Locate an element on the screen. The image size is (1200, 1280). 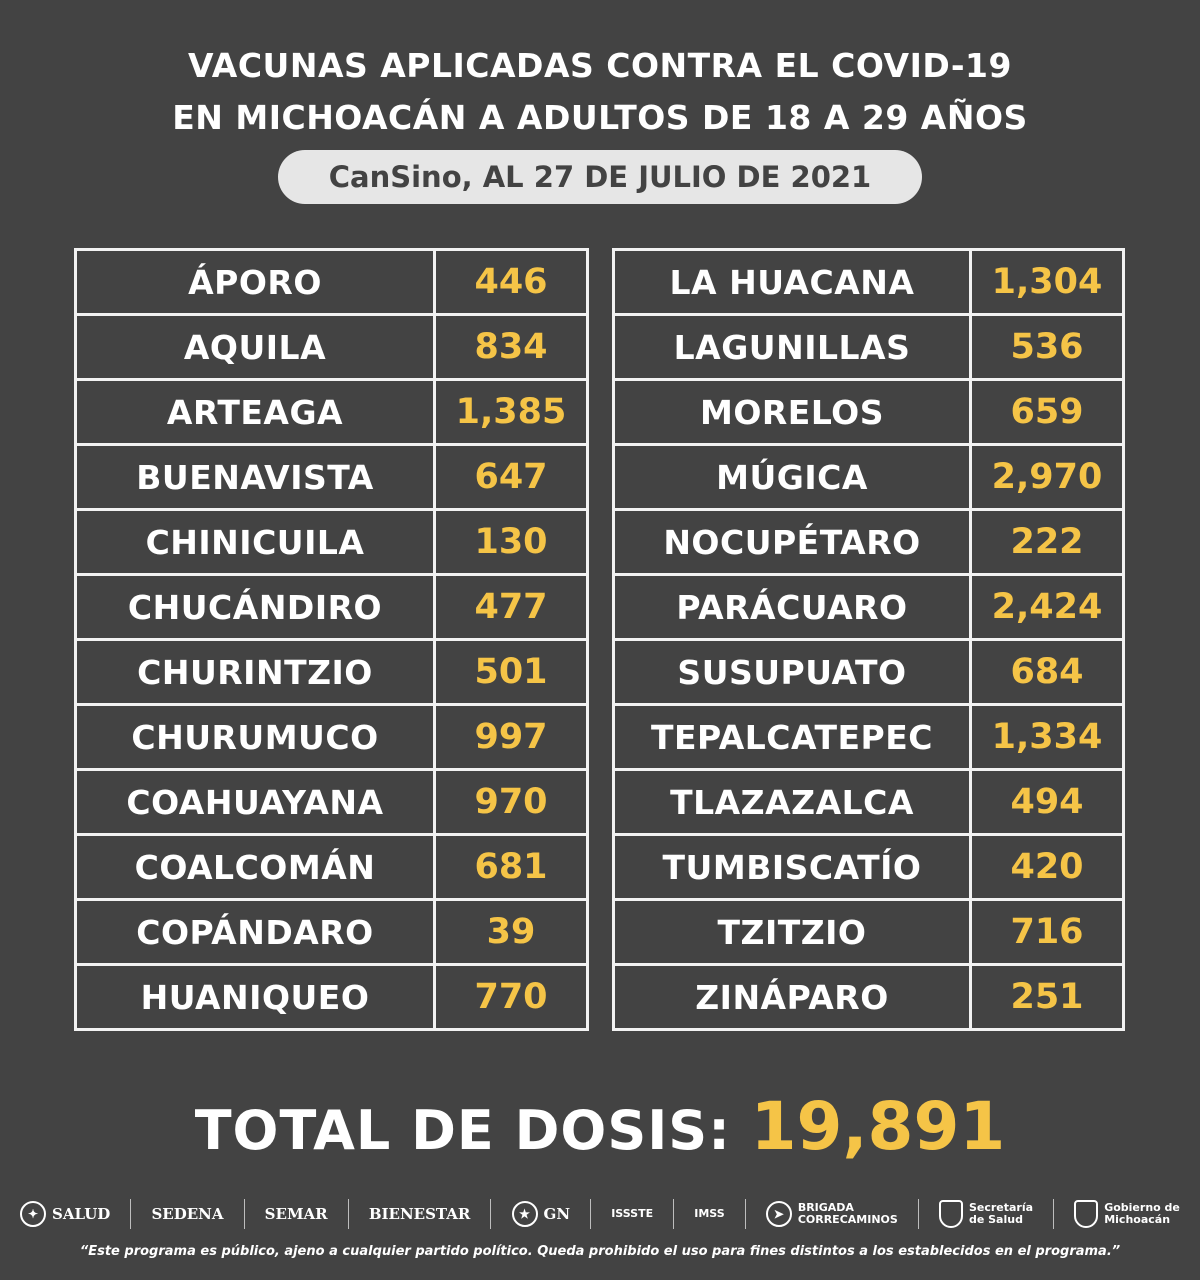
table-row: ARTEAGA 1,385 is located at coordinates (331, 412).